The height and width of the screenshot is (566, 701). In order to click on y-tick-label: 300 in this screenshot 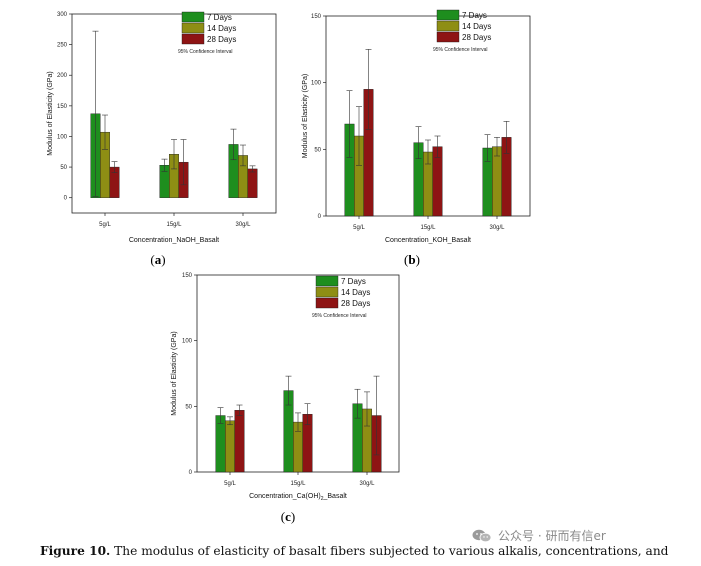, I will do `click(62, 15)`.